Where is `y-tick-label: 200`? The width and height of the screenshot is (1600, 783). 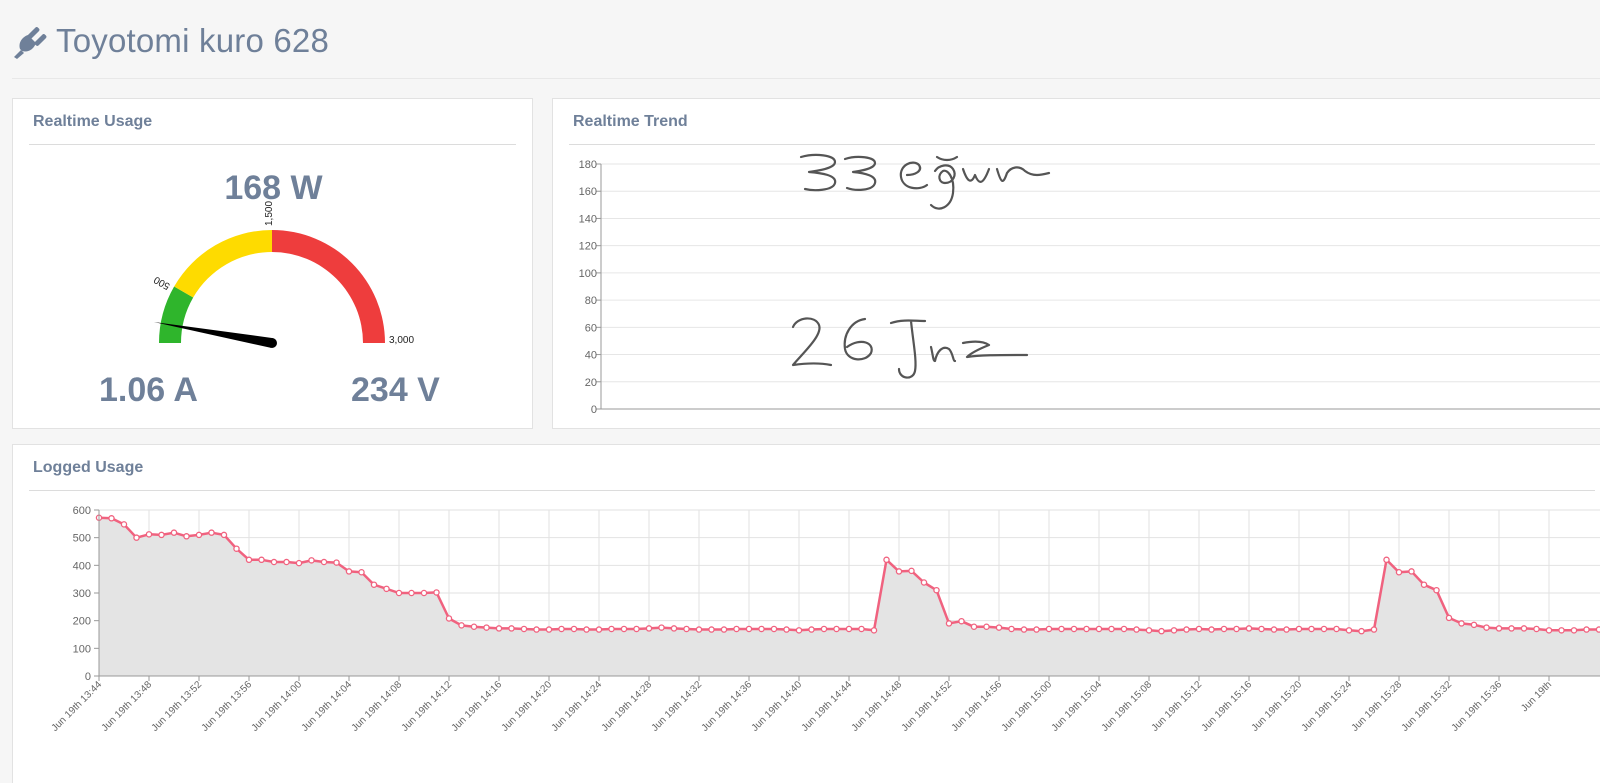 y-tick-label: 200 is located at coordinates (82, 622).